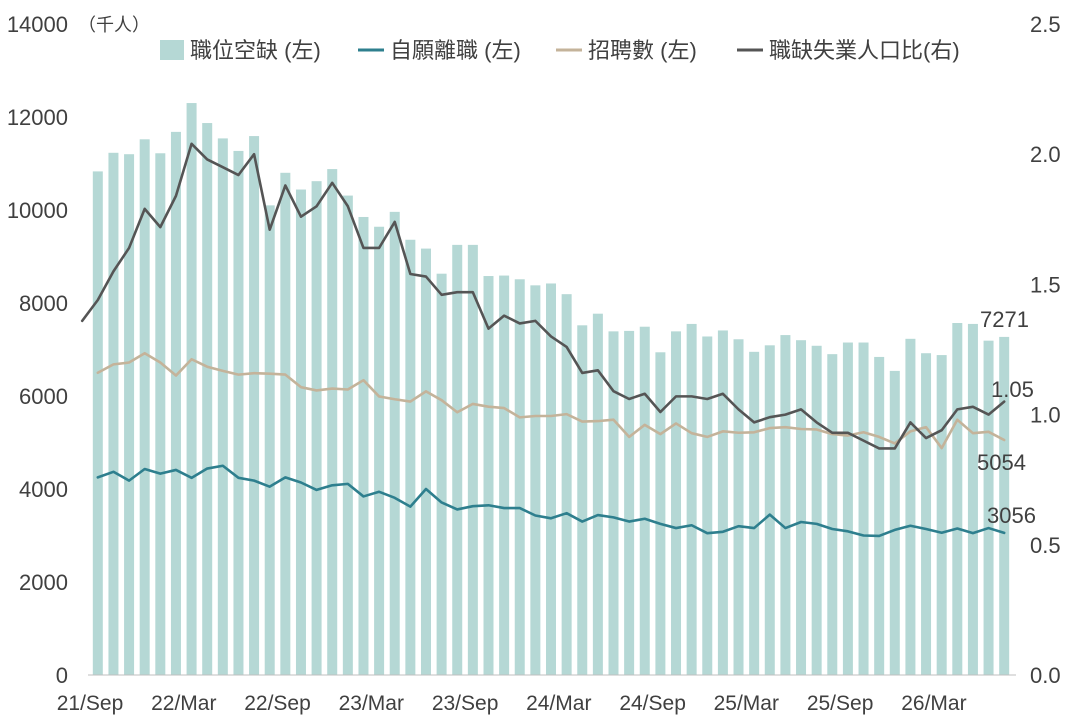 This screenshot has width=1077, height=723. I want to click on x-tick-label: 25/Mar, so click(746, 703).